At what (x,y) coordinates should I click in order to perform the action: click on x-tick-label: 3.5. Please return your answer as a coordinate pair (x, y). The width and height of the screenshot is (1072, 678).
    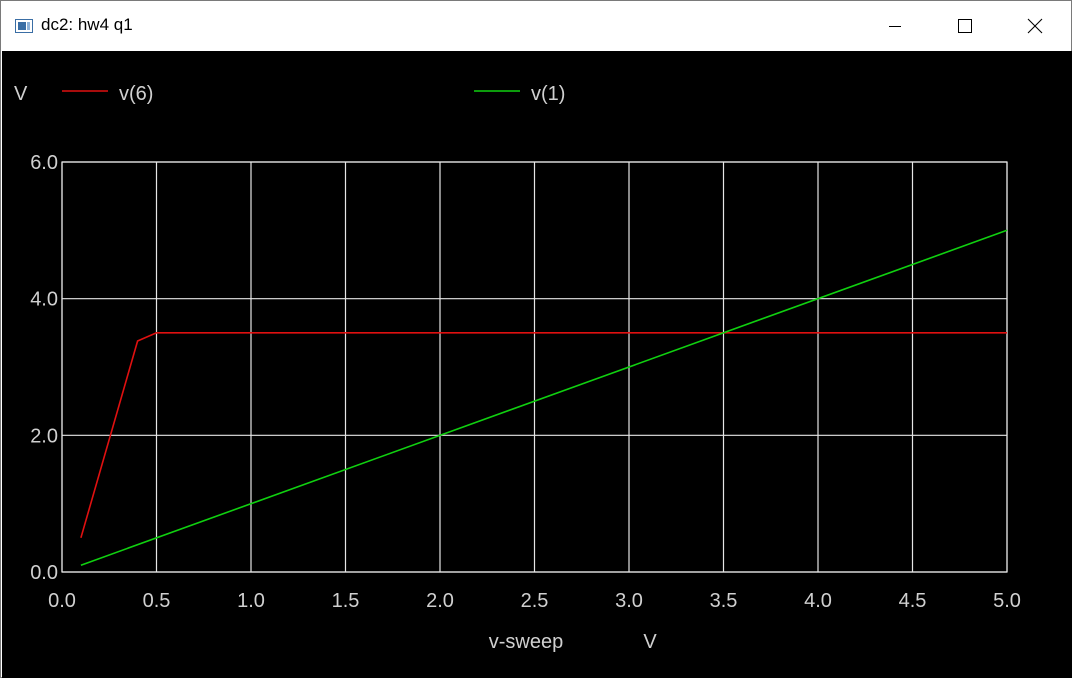
    Looking at the image, I should click on (724, 601).